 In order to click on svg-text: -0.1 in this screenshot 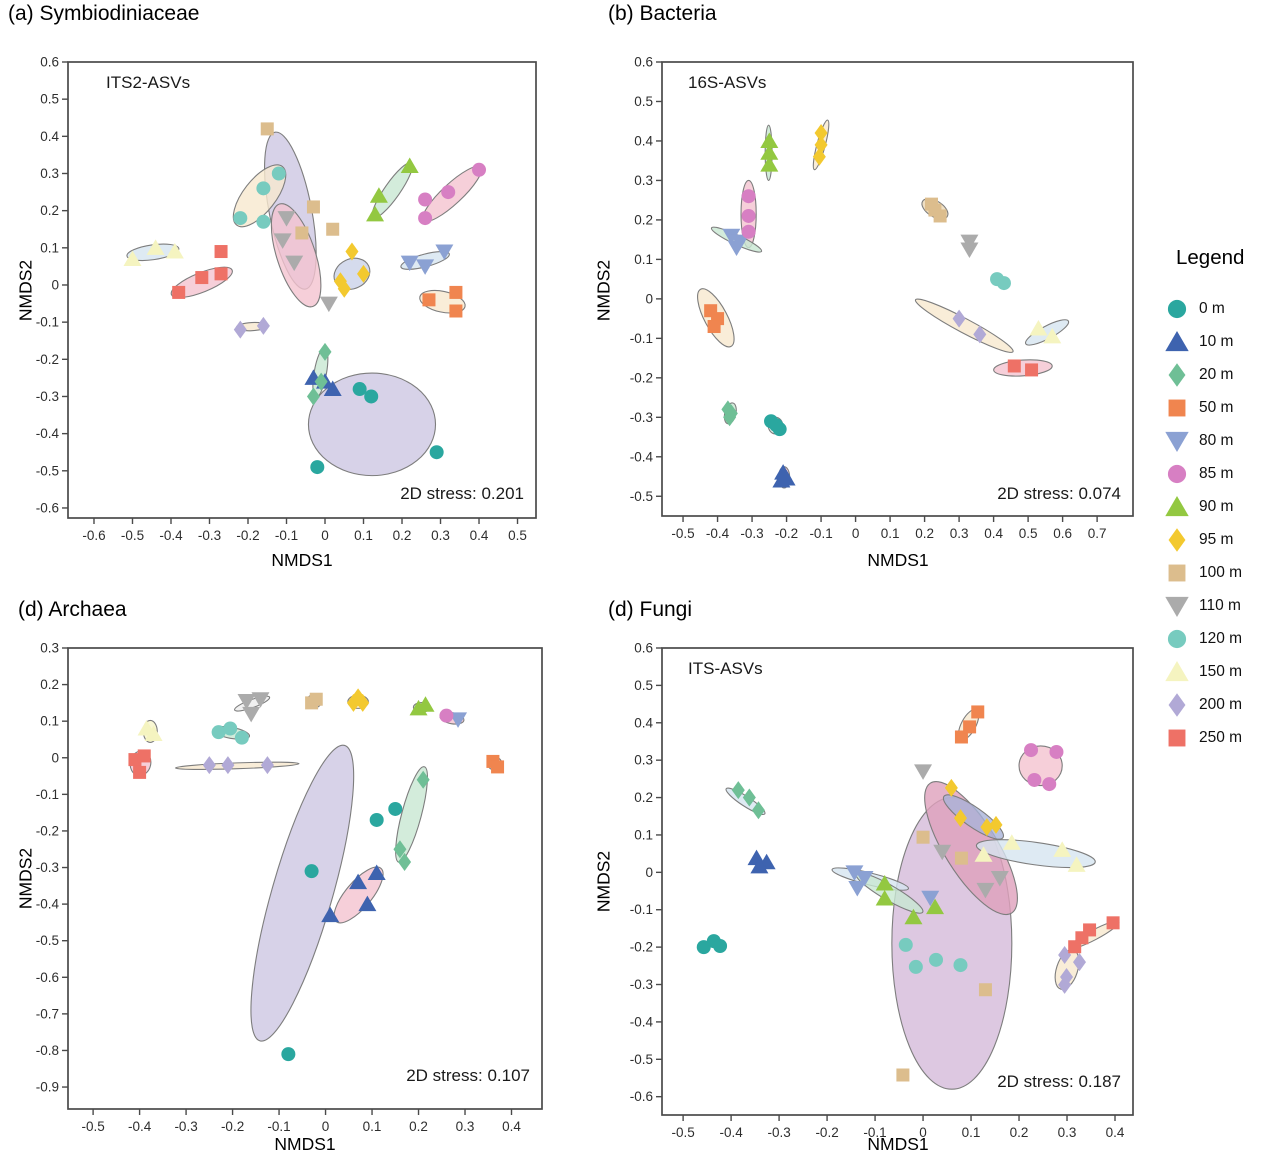, I will do `click(820, 533)`.